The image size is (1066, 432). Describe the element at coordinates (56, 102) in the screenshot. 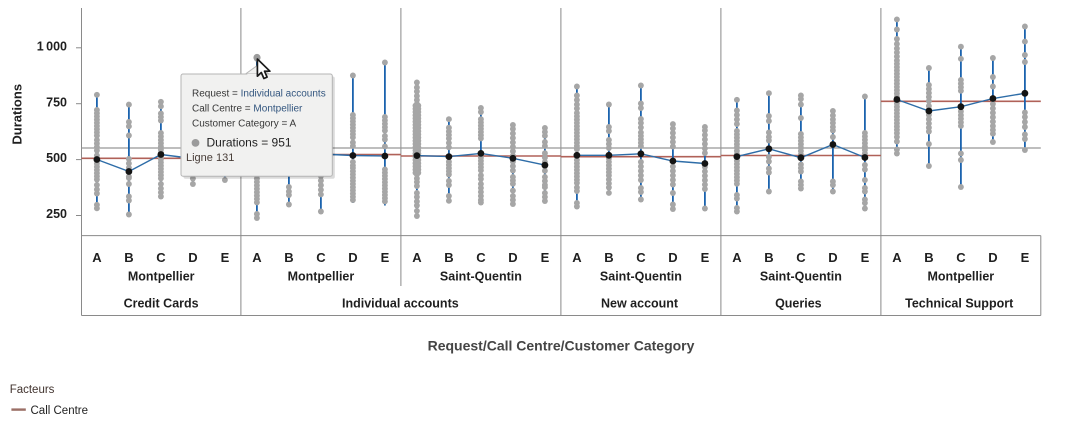

I see `svg-text: 750` at that location.